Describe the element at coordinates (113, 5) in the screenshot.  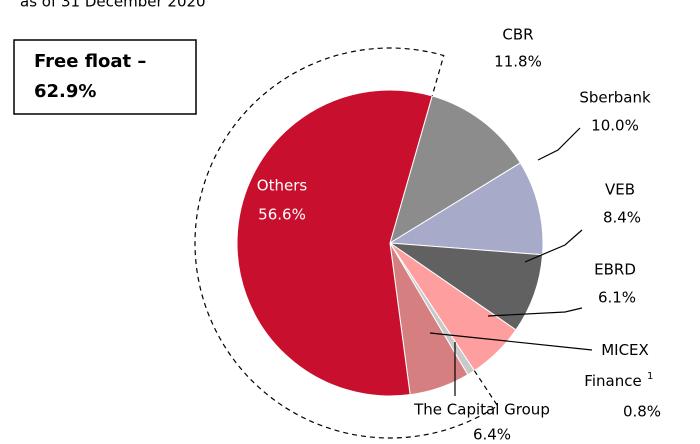
I see `subtitle: as of 31 December 2020` at that location.